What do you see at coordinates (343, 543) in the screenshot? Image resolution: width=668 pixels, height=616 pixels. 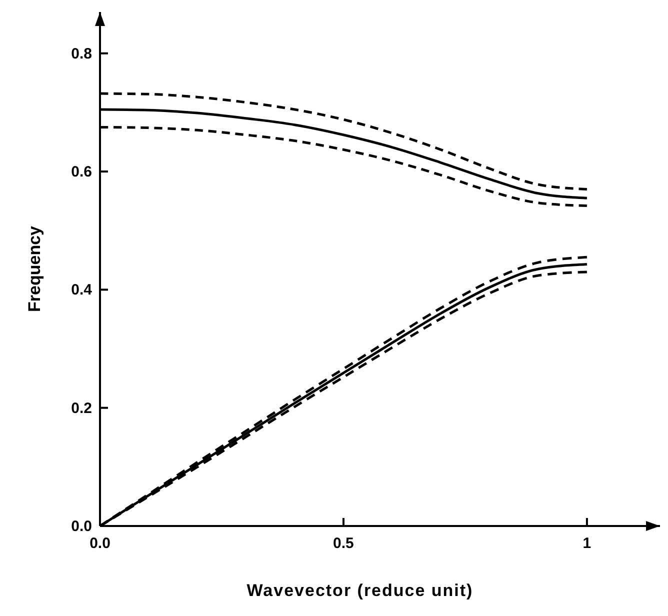 I see `x-tick-label: 0.5` at bounding box center [343, 543].